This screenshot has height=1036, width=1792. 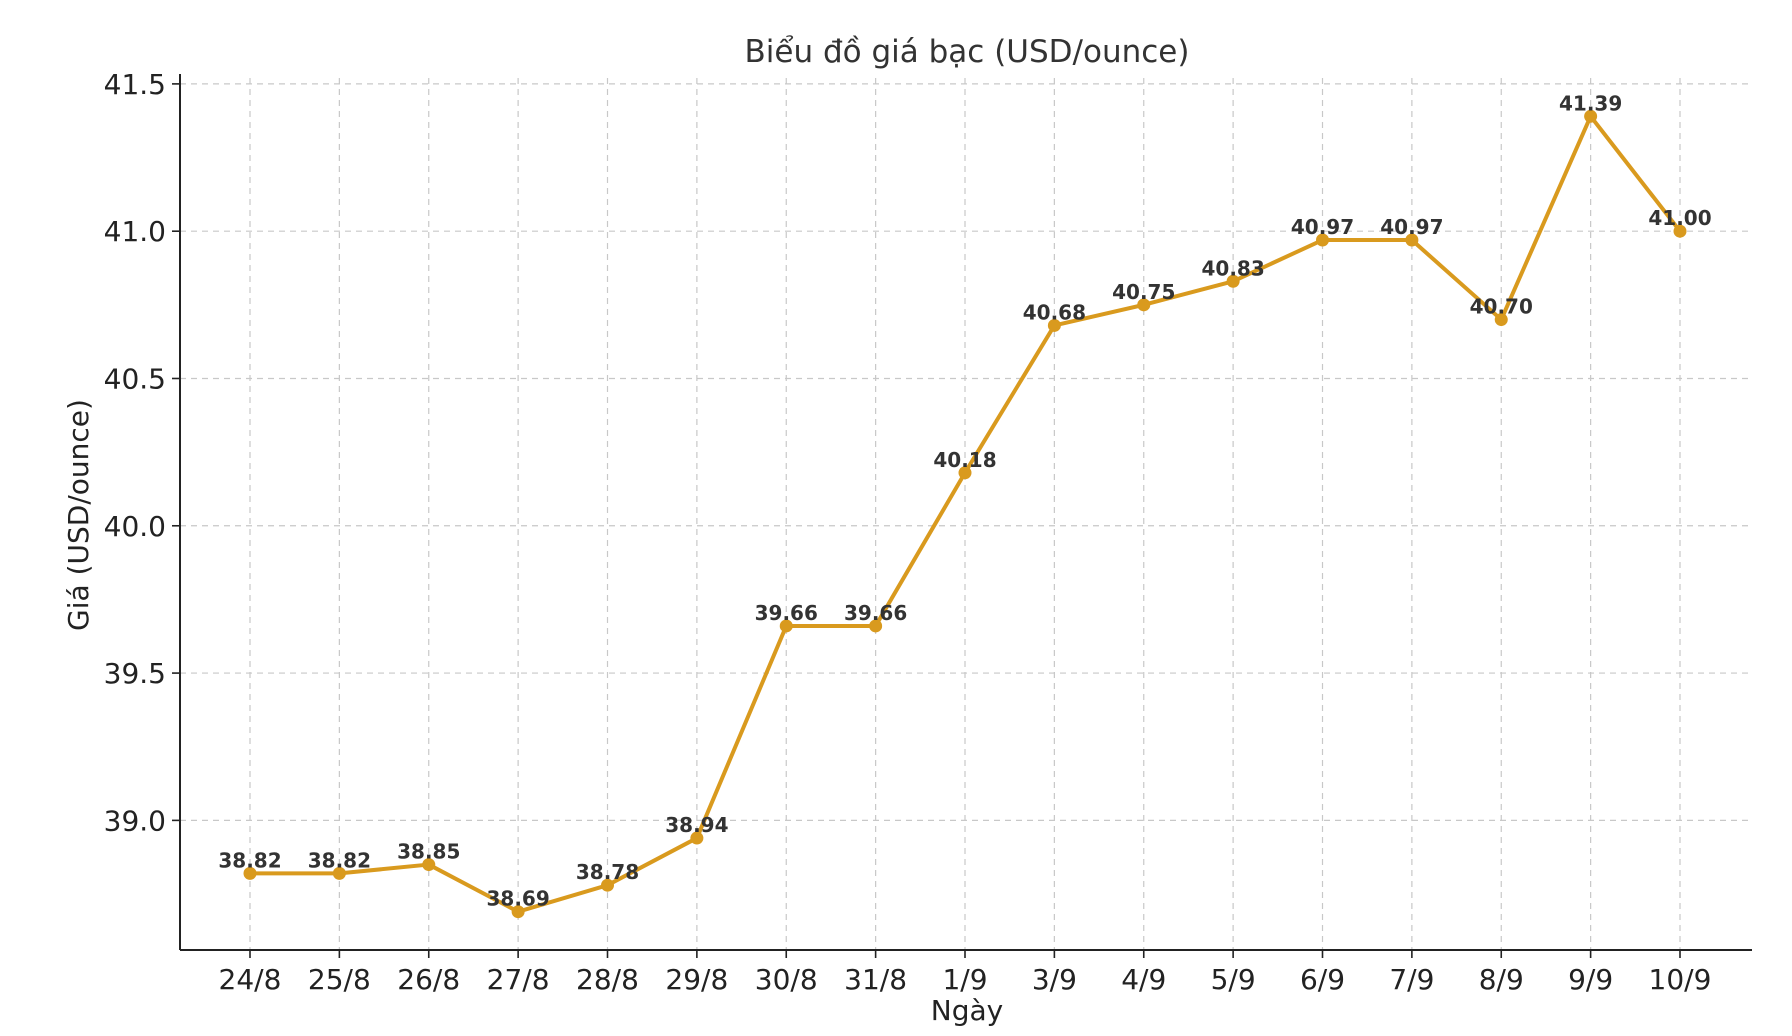 What do you see at coordinates (967, 1010) in the screenshot?
I see `x-axis-title: Ngày` at bounding box center [967, 1010].